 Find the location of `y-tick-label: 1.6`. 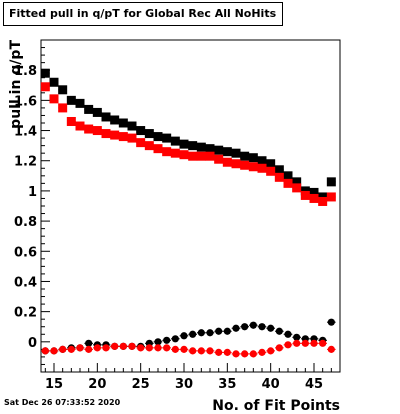

y-tick-label: 1.6 is located at coordinates (25, 101).